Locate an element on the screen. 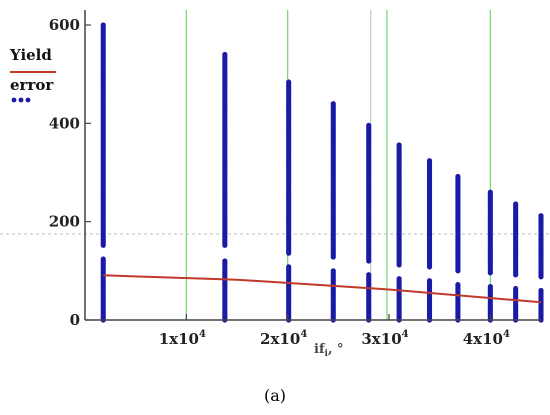 The image size is (550, 415). legend-swatch-error is located at coordinates (21, 100).